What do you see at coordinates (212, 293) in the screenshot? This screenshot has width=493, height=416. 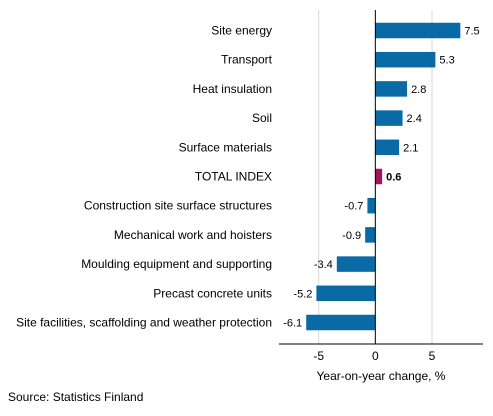 I see `category-label: Precast concrete units` at bounding box center [212, 293].